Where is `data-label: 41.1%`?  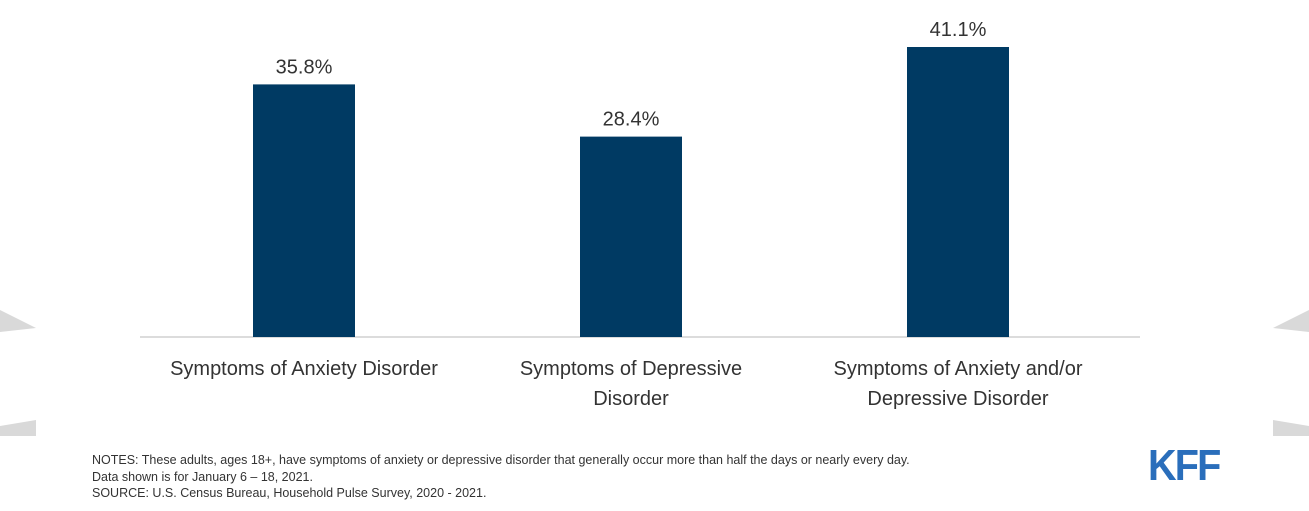 data-label: 41.1% is located at coordinates (958, 30).